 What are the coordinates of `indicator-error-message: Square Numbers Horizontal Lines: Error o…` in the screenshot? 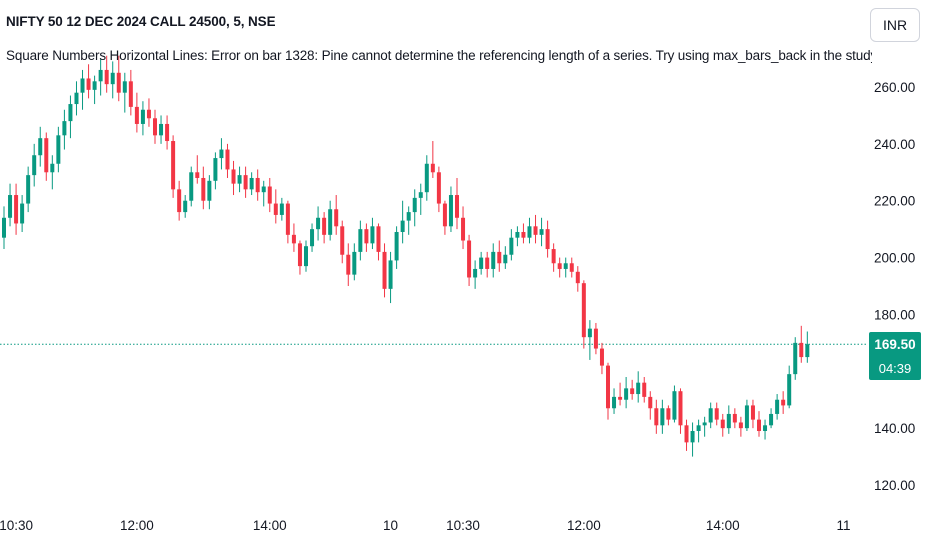 It's located at (439, 55).